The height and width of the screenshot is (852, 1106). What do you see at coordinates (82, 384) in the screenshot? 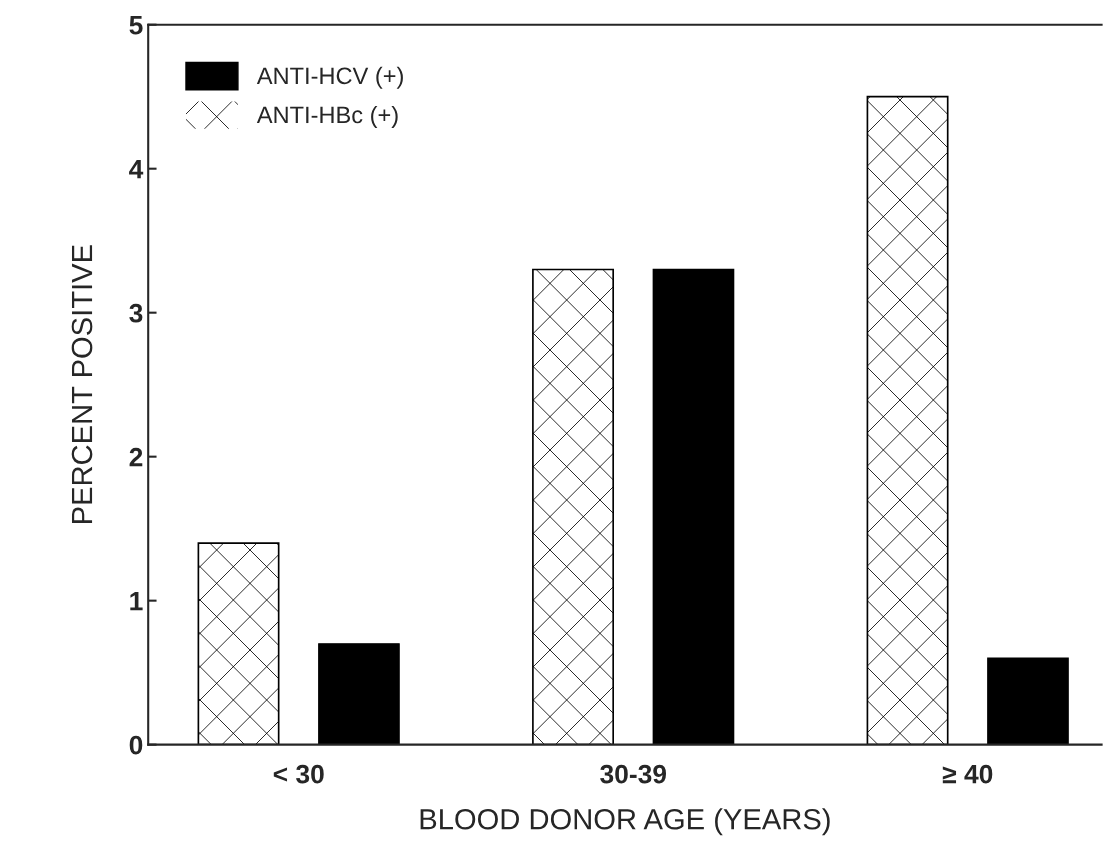
I see `y-axis-title: PERCENT POSITIVE` at bounding box center [82, 384].